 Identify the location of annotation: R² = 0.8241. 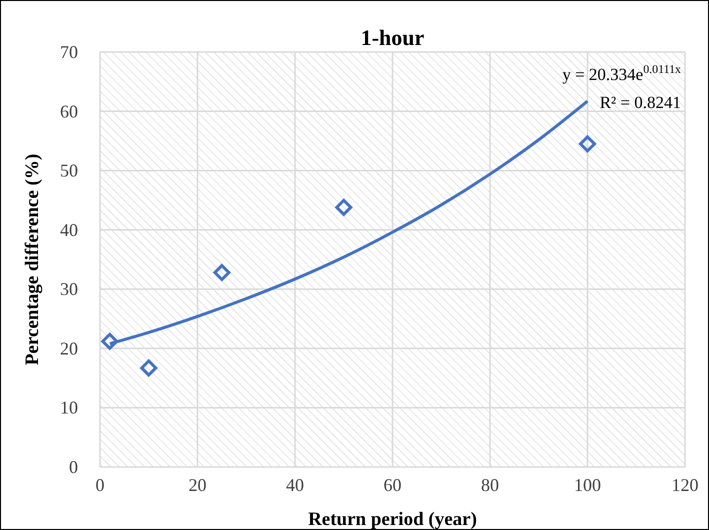
(640, 102).